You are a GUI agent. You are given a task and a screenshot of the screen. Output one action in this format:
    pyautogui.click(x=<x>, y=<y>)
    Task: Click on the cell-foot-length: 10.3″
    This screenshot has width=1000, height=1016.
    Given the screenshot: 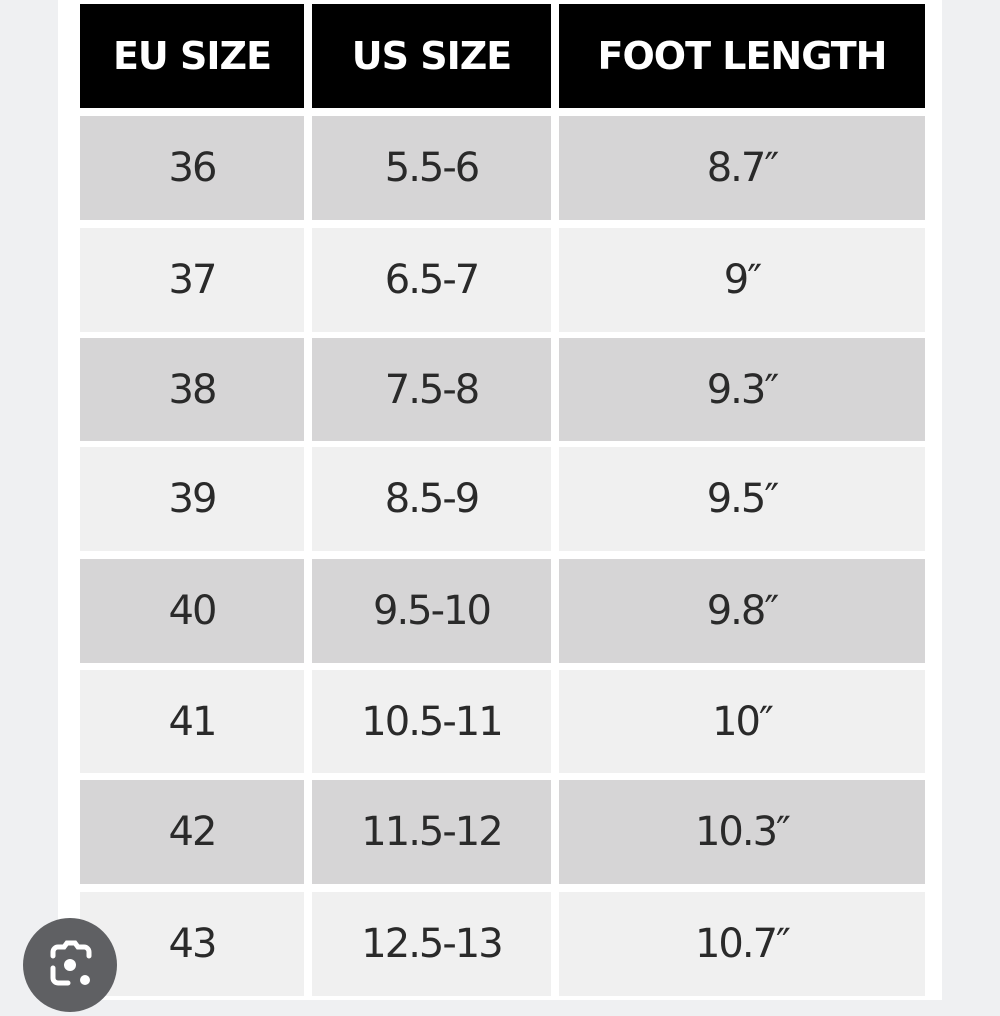 What is the action you would take?
    pyautogui.click(x=742, y=832)
    